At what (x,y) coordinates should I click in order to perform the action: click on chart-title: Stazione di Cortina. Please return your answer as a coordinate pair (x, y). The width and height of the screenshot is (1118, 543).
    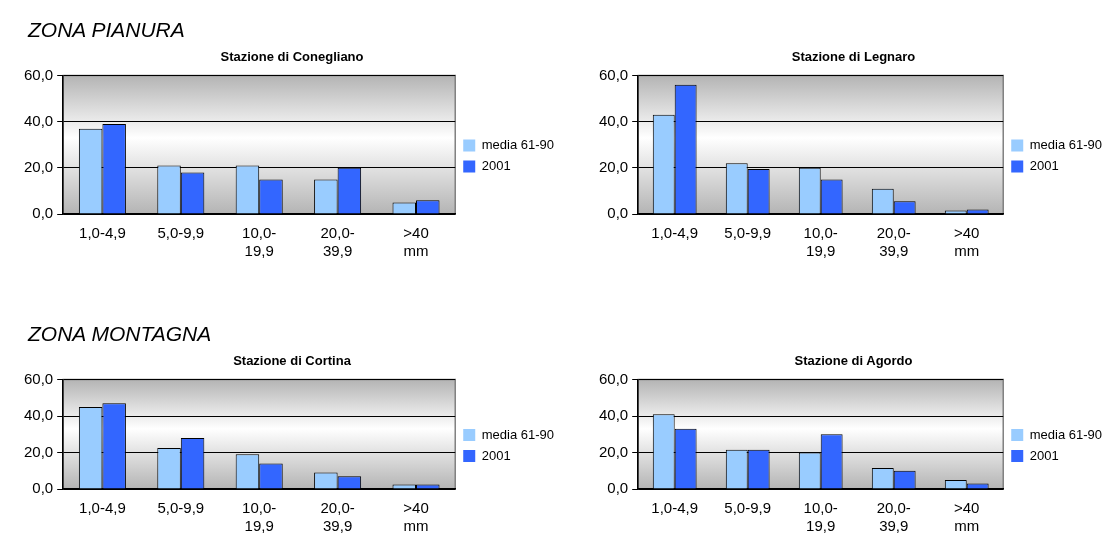
    Looking at the image, I should click on (292, 361).